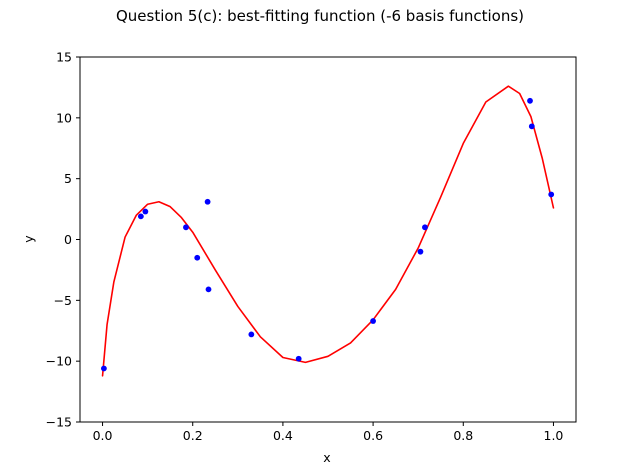 Image resolution: width=640 pixels, height=474 pixels. I want to click on x-axis-label: x, so click(326, 457).